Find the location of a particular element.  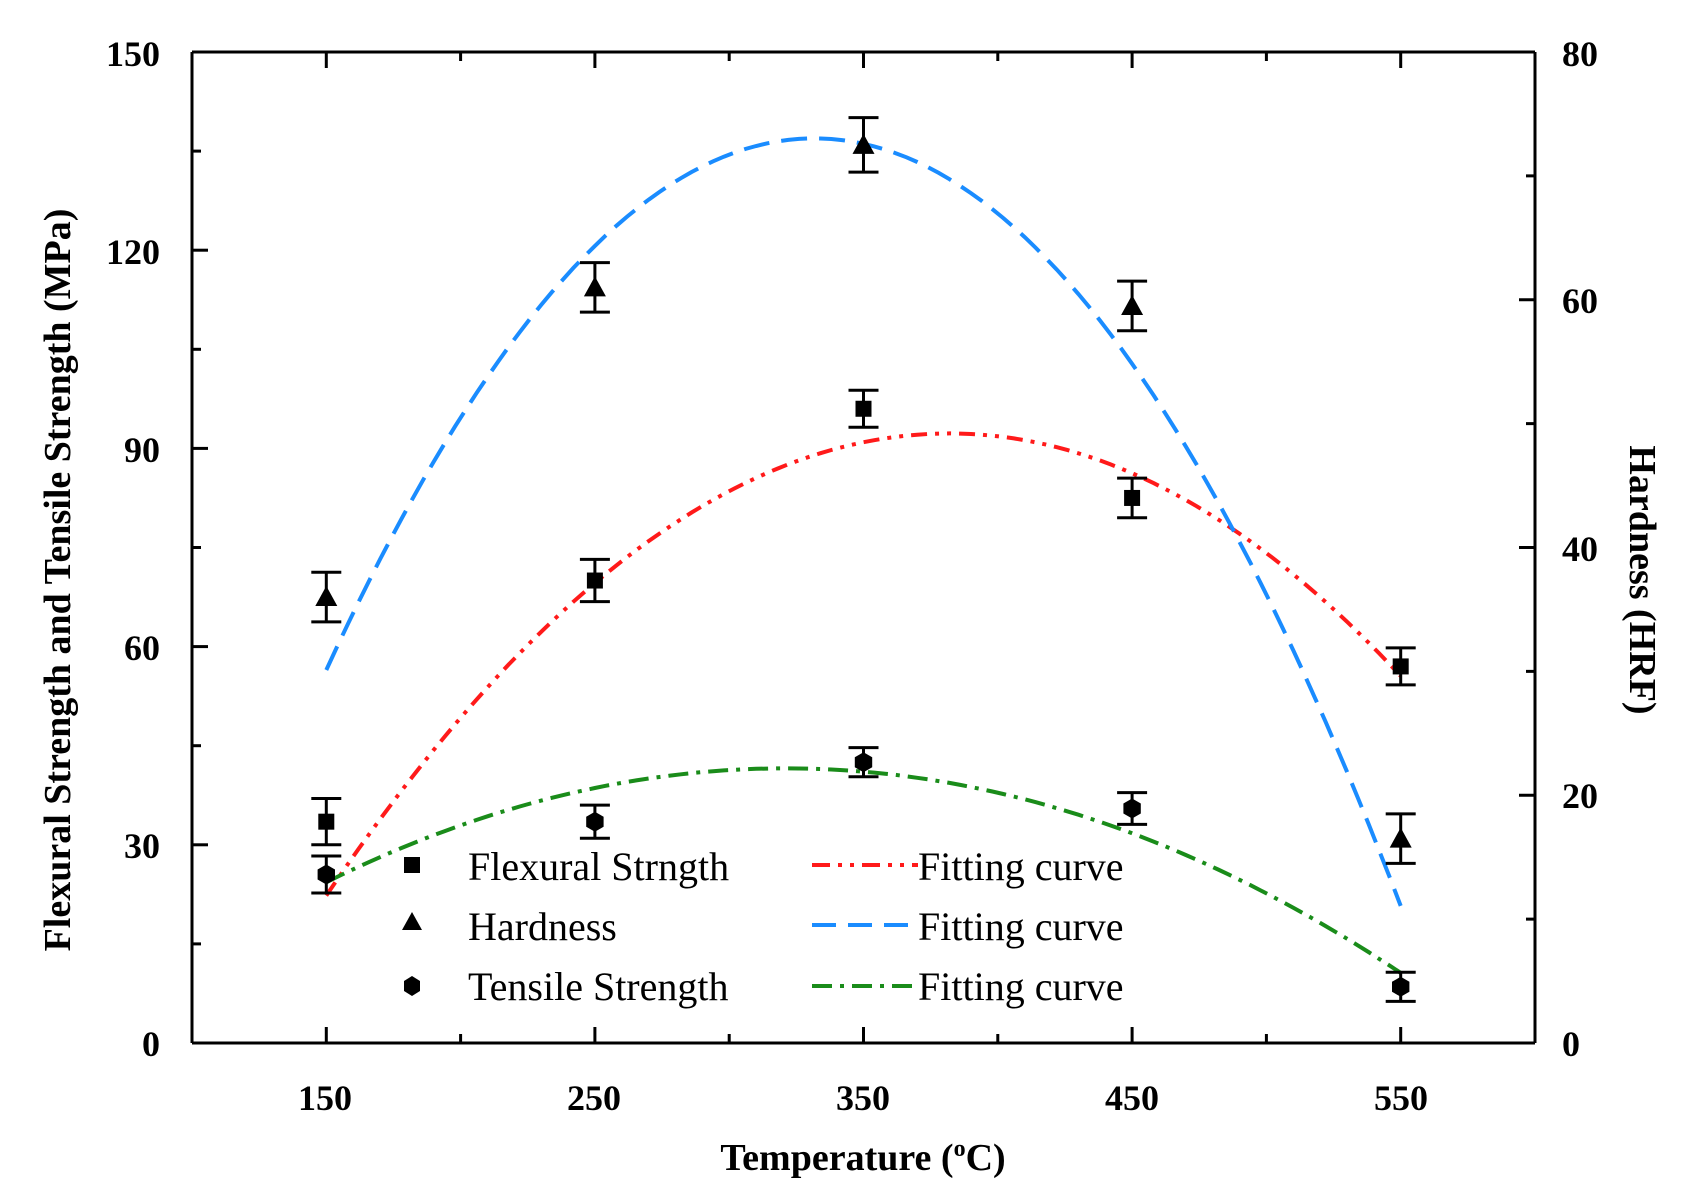

y-tick-label: 90 is located at coordinates (142, 450).